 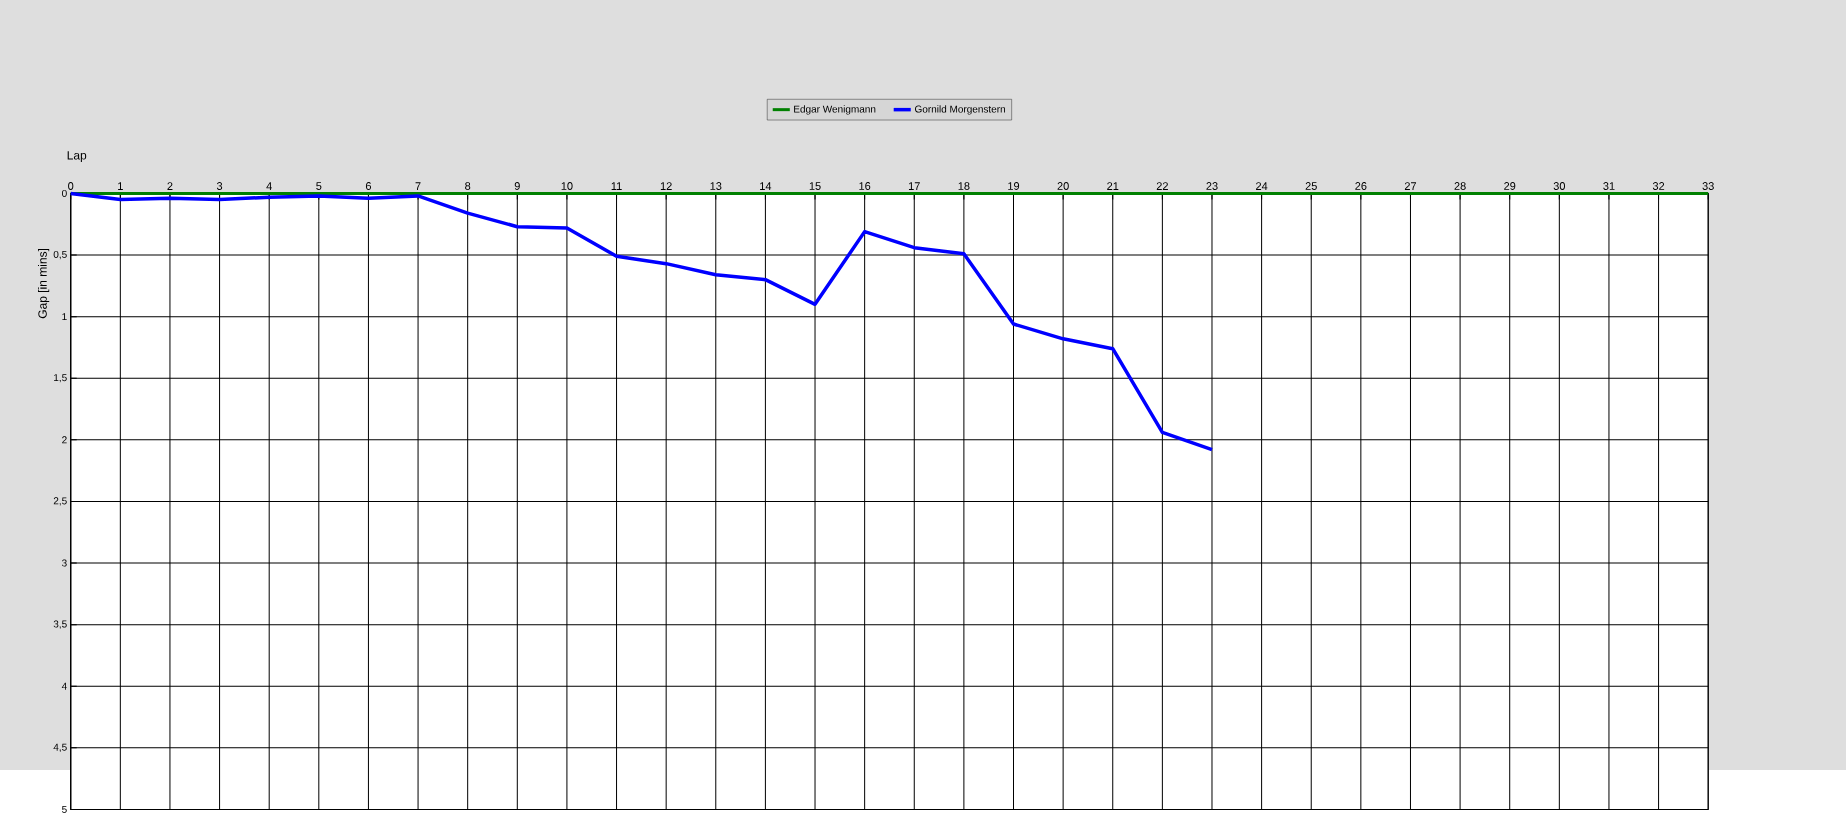 I want to click on y-tick-label: 1,5, so click(x=60, y=378).